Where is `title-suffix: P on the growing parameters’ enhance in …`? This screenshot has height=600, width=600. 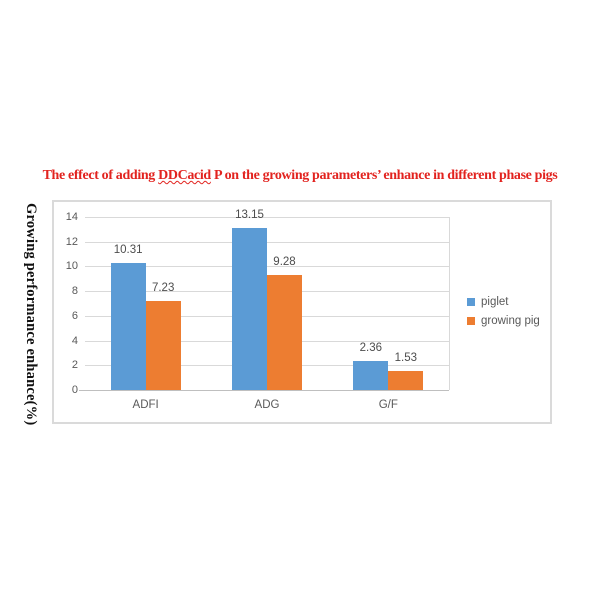 title-suffix: P on the growing parameters’ enhance in … is located at coordinates (384, 175).